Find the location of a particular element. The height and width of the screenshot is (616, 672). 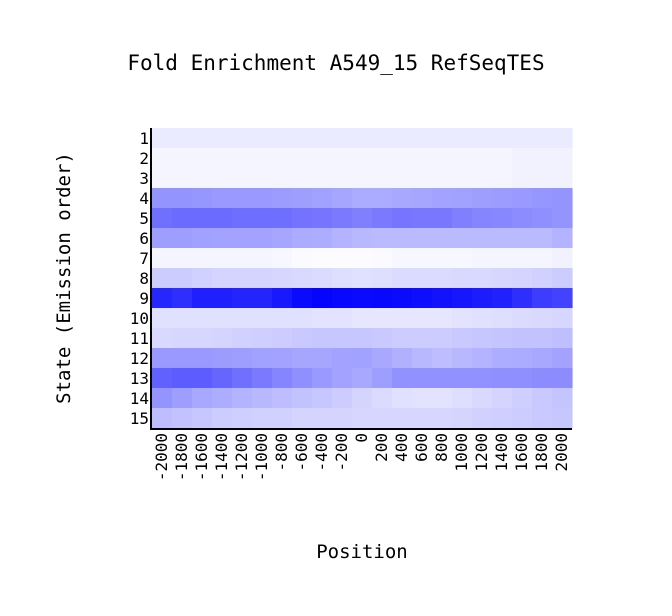

y-tick-label: 5 is located at coordinates (144, 218).